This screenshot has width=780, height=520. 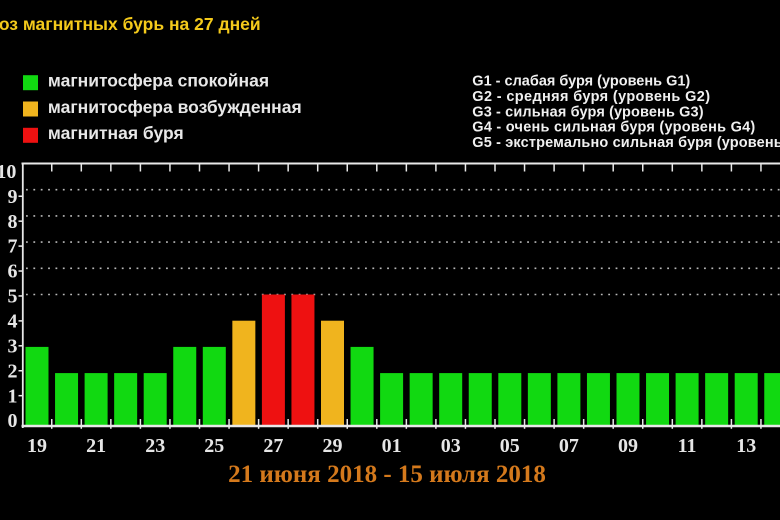 What do you see at coordinates (13, 347) in the screenshot?
I see `svg-text: 3` at bounding box center [13, 347].